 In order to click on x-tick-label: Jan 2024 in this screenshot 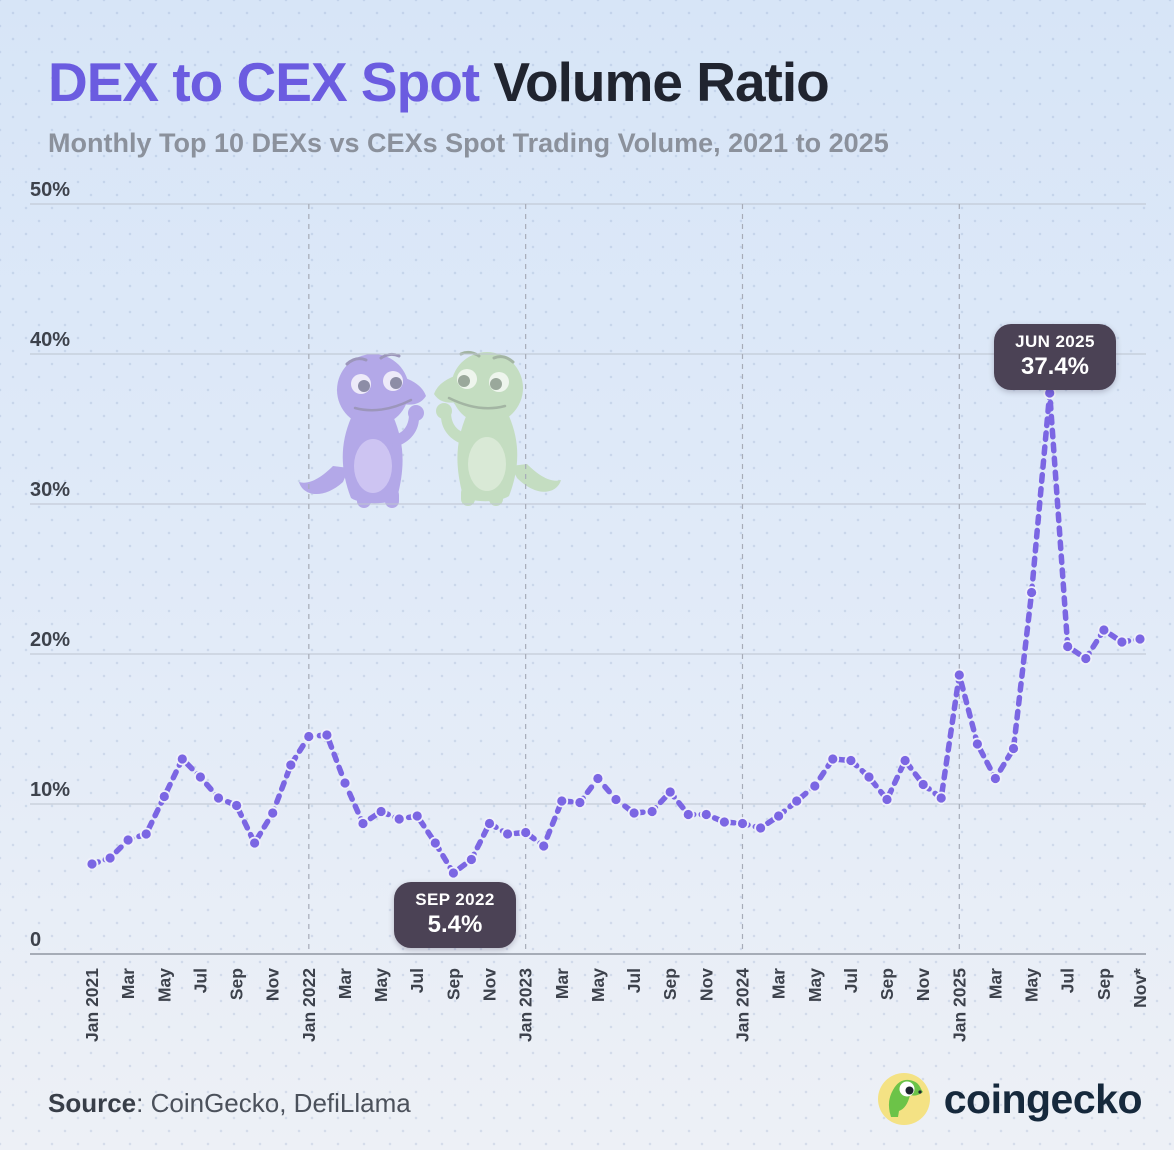, I will do `click(742, 1005)`.